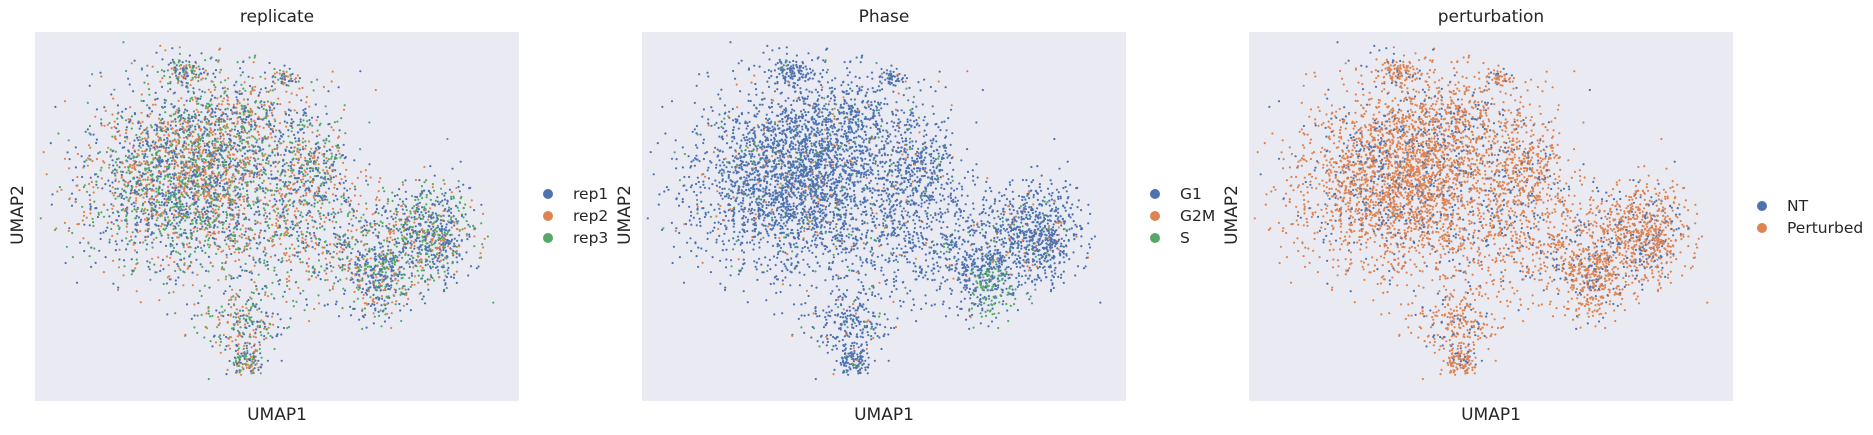  I want to click on legend: NT Perturbed, so click(1810, 217).